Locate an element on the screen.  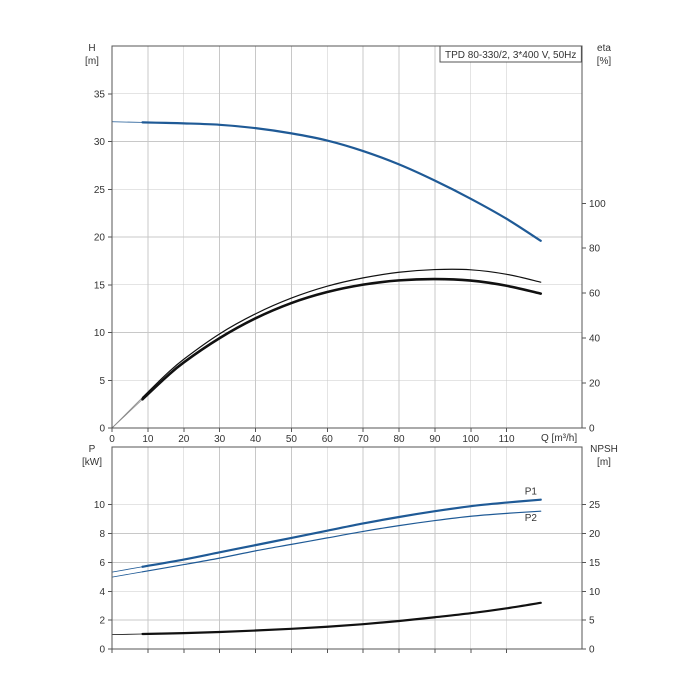
series-line-eta2 is located at coordinates (342, 339).